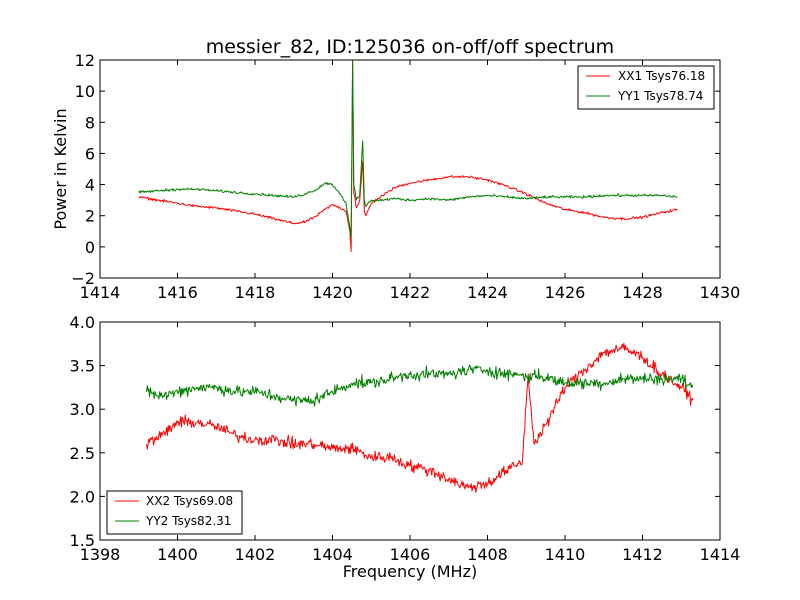  I want to click on top-y-tick-label: 4, so click(90, 185).